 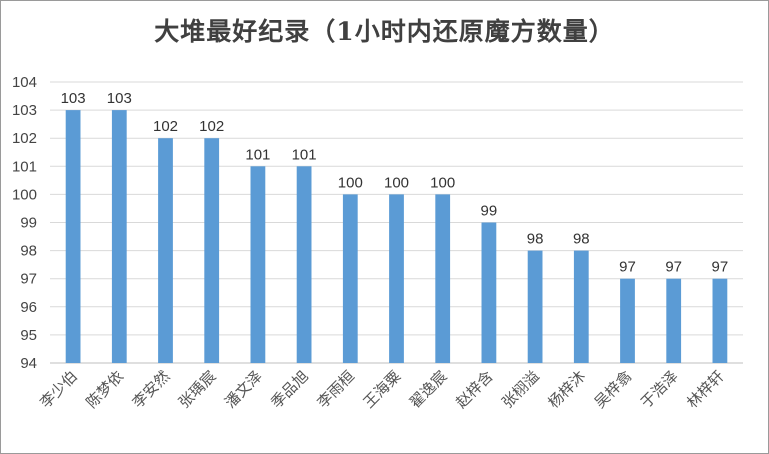 I want to click on y-axis: 94 95 96 97 98 99 100 101 102 103 104, so click(x=24, y=223).